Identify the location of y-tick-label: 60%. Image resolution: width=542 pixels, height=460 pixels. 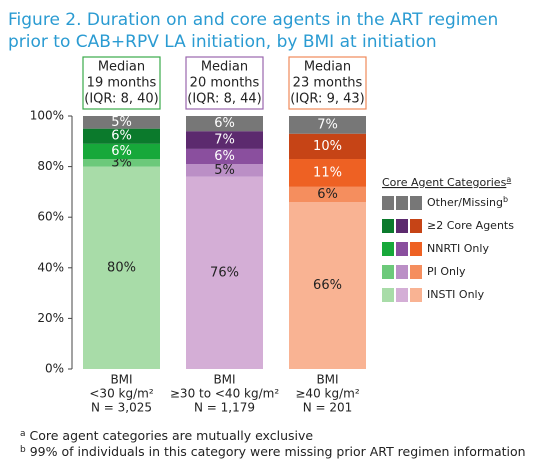
(50, 217).